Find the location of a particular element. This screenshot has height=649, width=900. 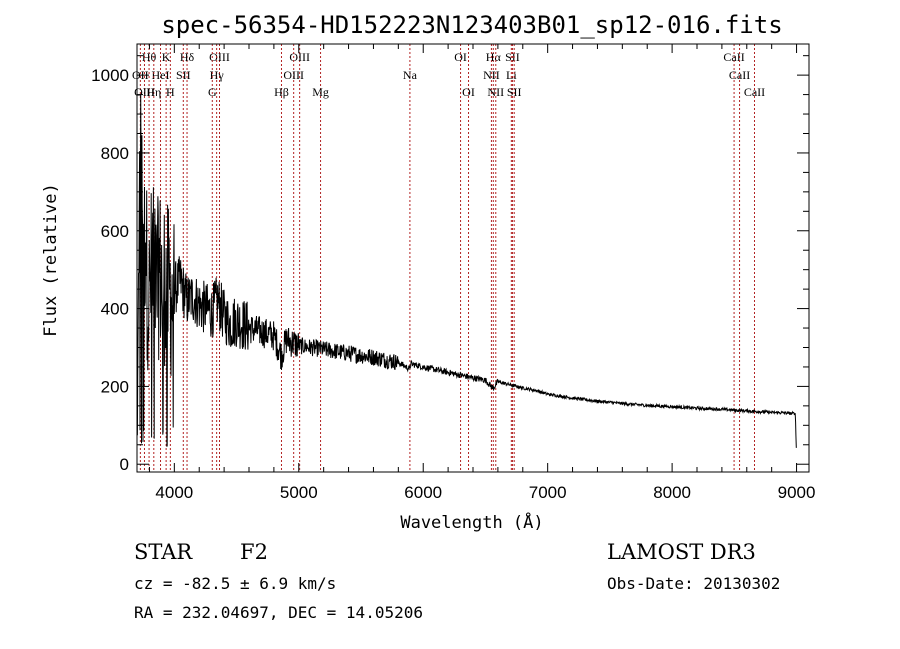

x-tick-label: 8000 is located at coordinates (672, 492).